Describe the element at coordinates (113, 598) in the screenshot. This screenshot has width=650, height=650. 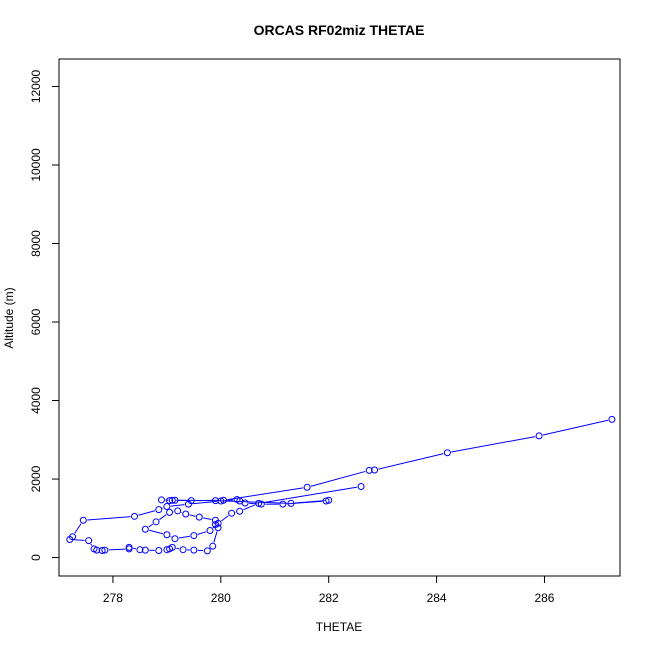
I see `x-tick-label: 278` at that location.